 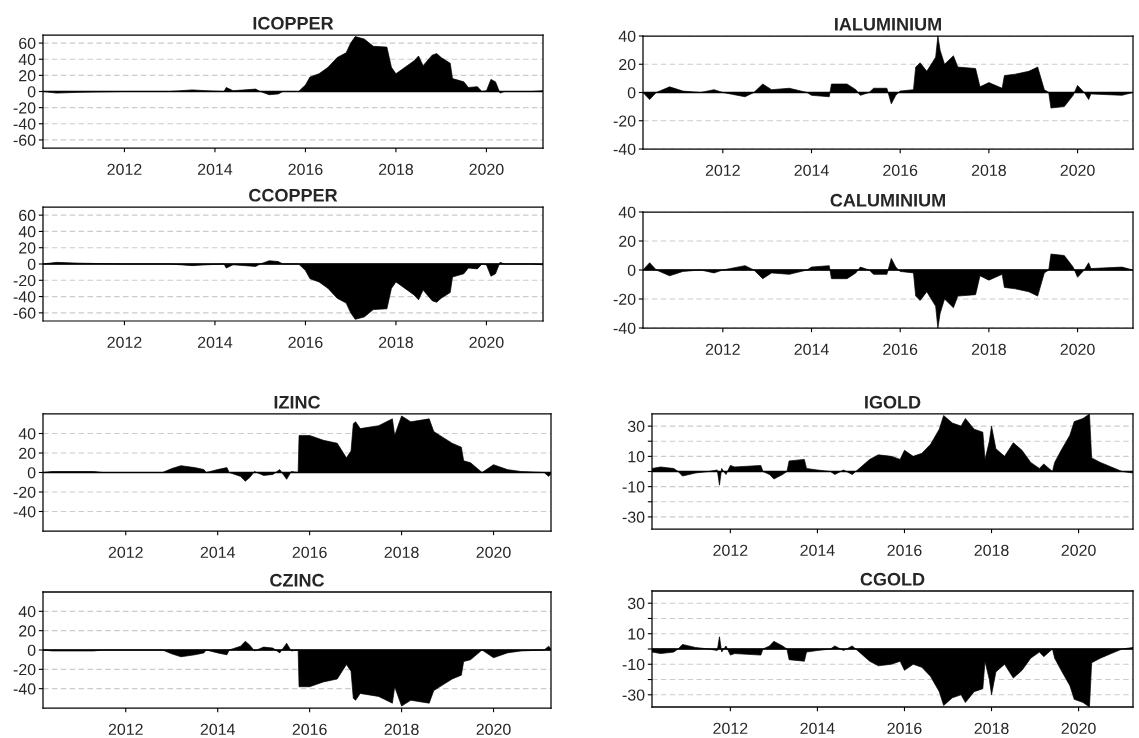 What do you see at coordinates (892, 579) in the screenshot?
I see `chart-title: CGOLD` at bounding box center [892, 579].